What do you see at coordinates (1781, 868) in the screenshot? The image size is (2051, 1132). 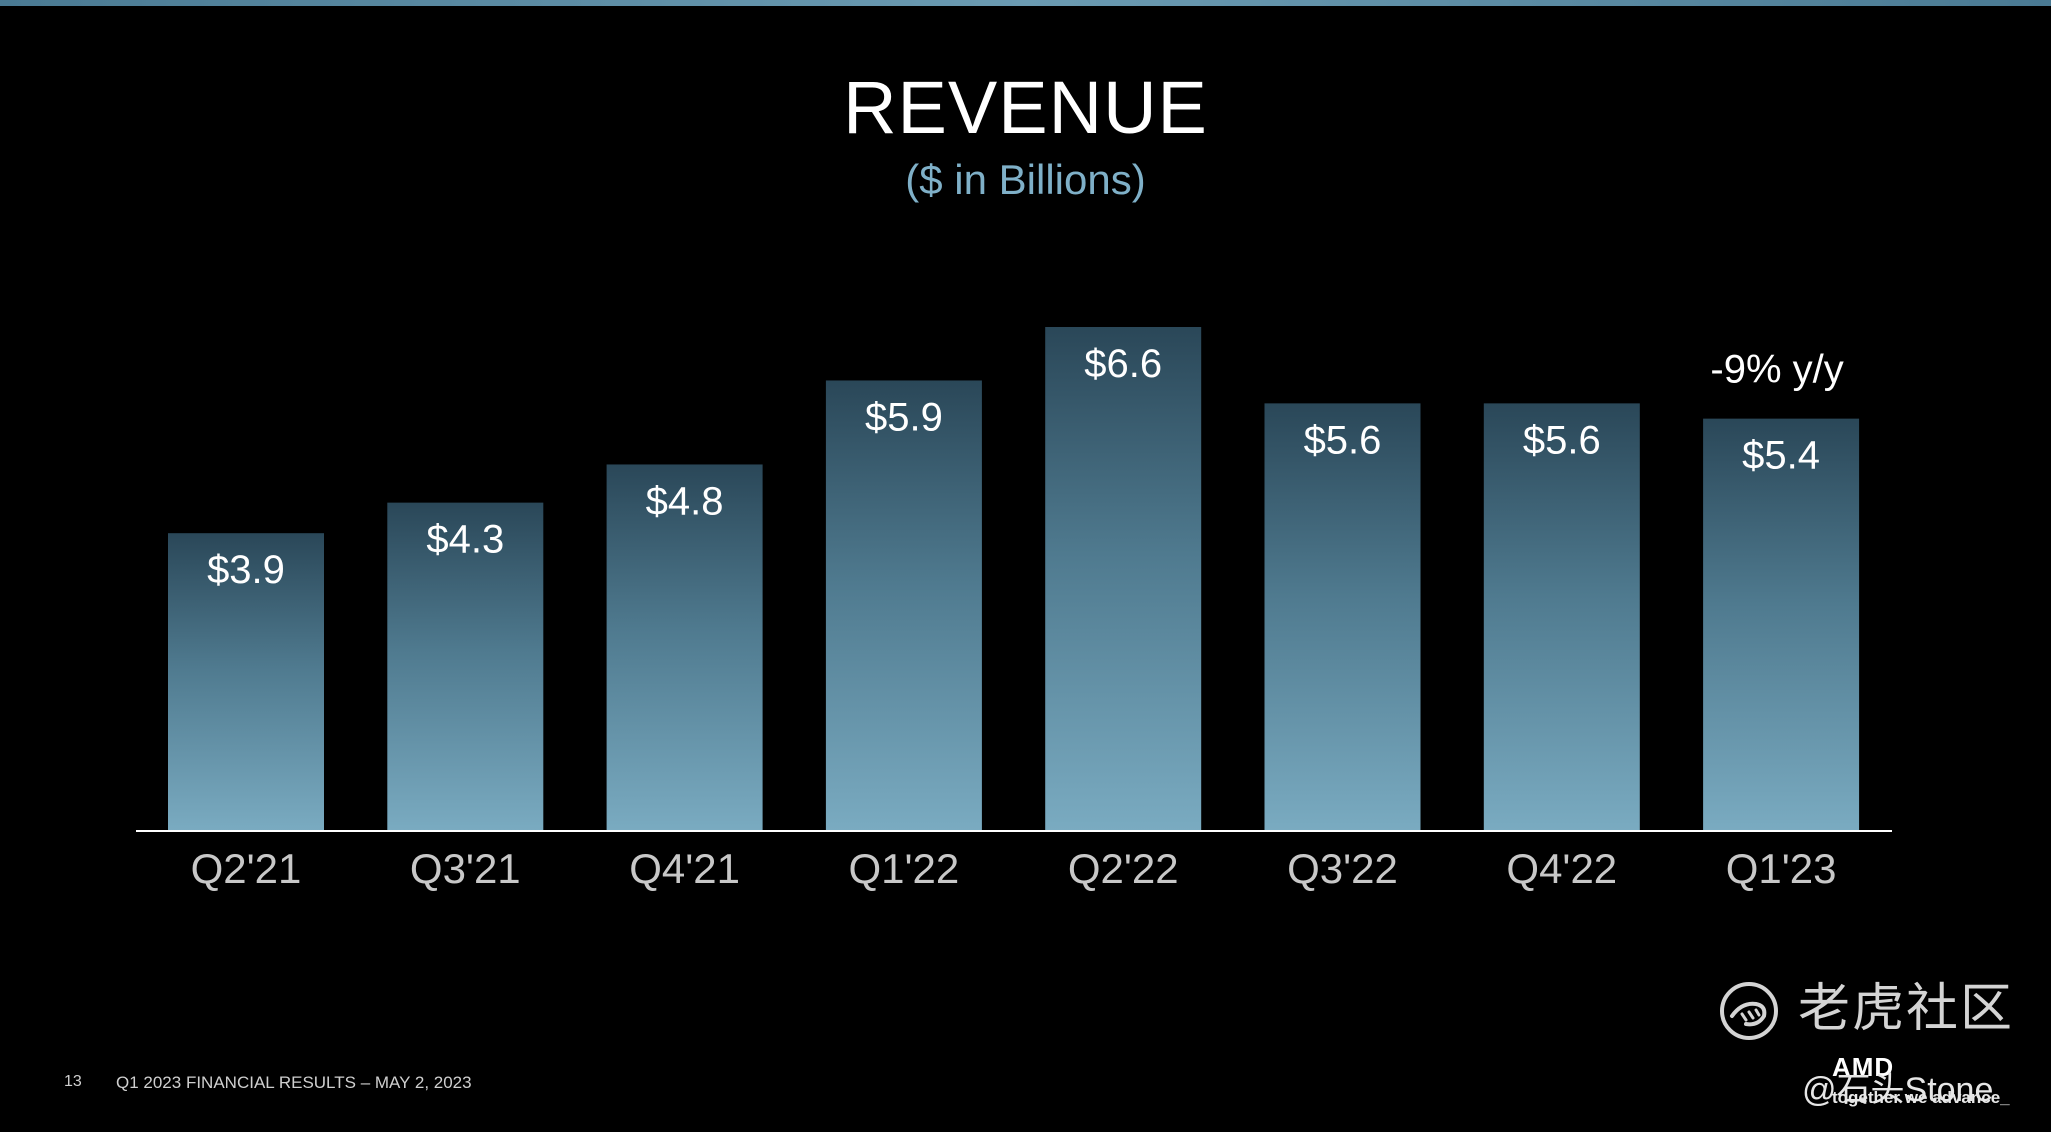 I see `x-tick-label-Q1'23: Q1'23` at bounding box center [1781, 868].